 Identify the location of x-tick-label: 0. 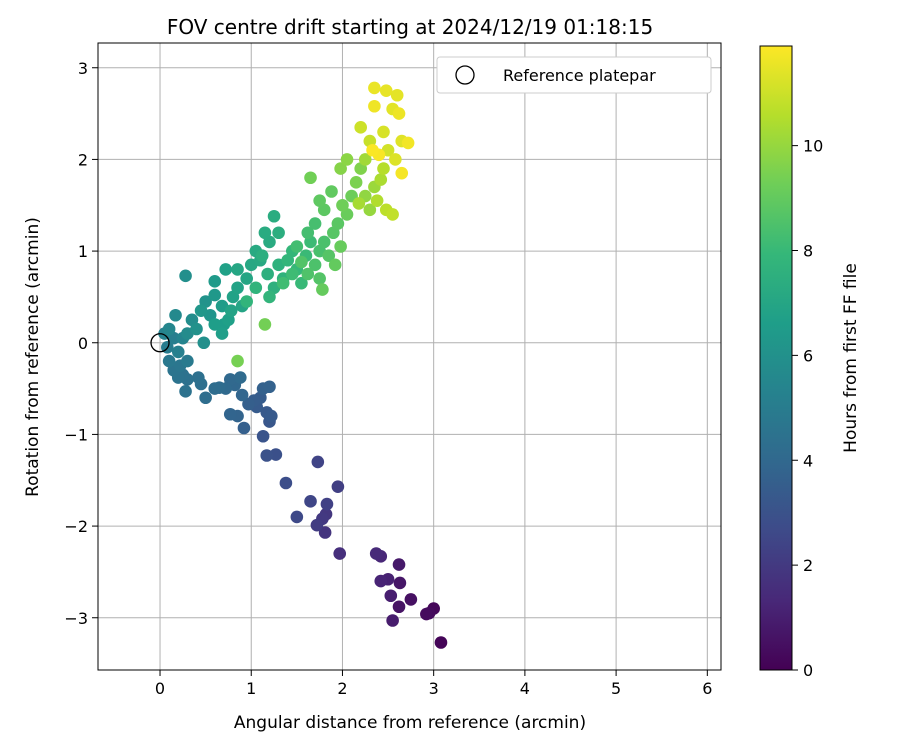
(160, 688).